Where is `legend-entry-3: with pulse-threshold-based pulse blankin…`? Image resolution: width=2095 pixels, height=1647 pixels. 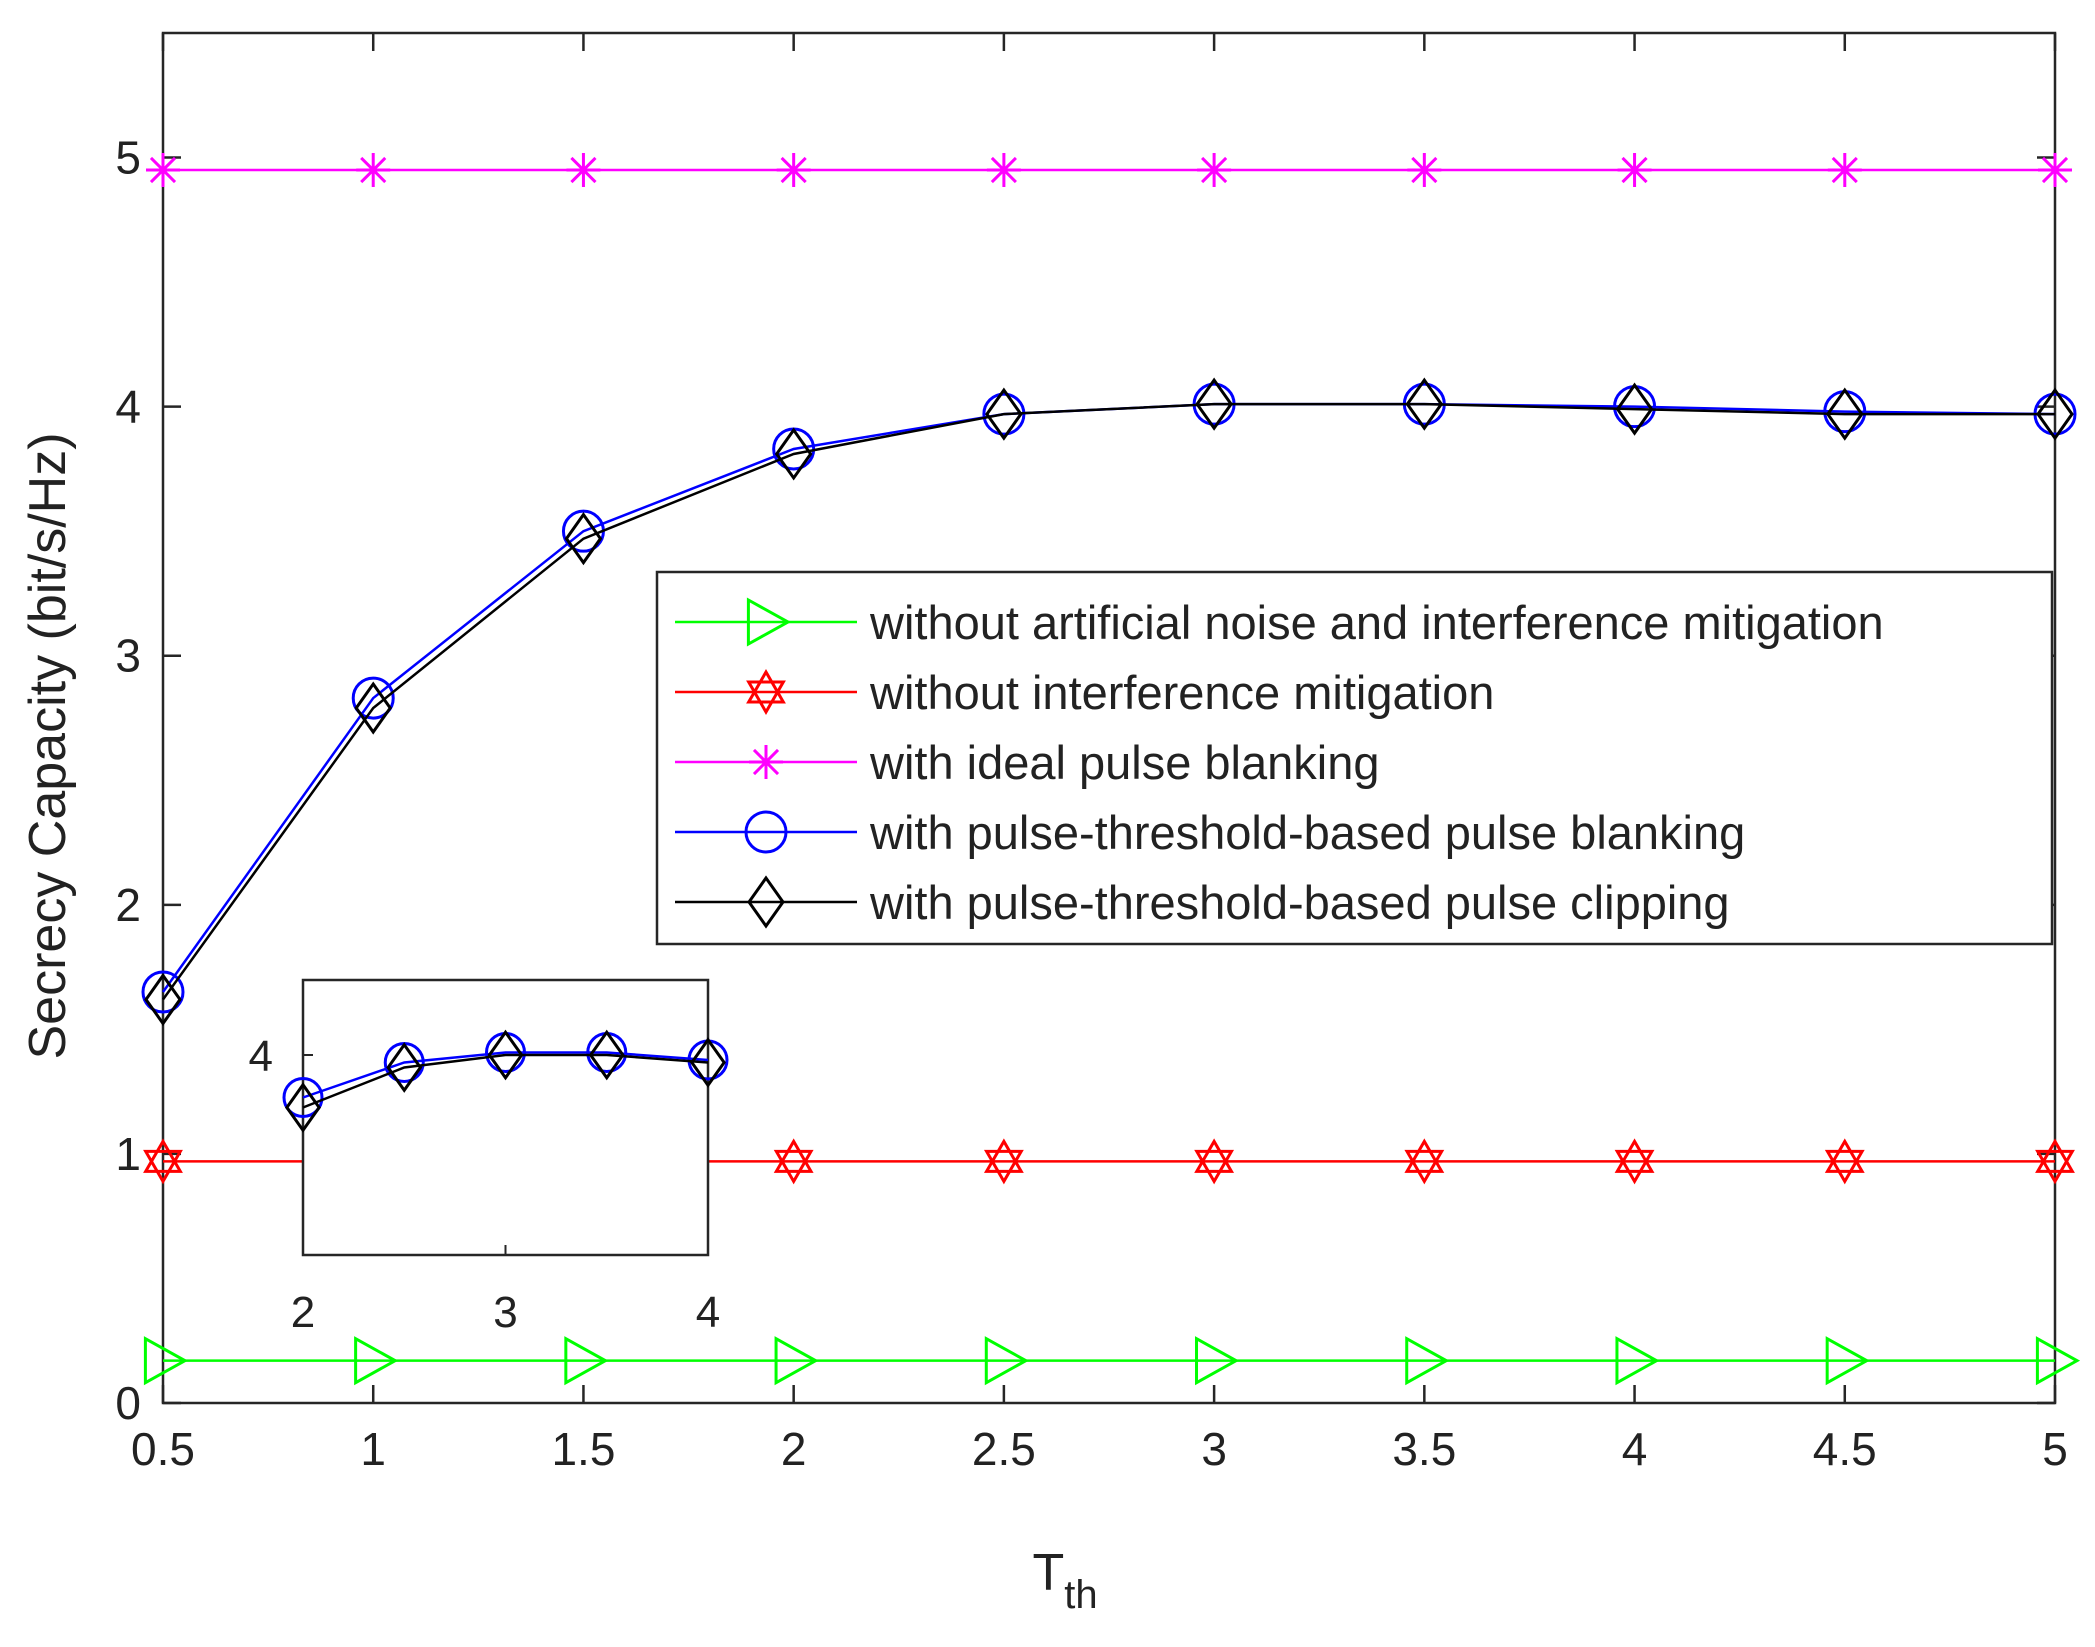
legend-entry-3: with pulse-threshold-based pulse blankin… is located at coordinates (1307, 832).